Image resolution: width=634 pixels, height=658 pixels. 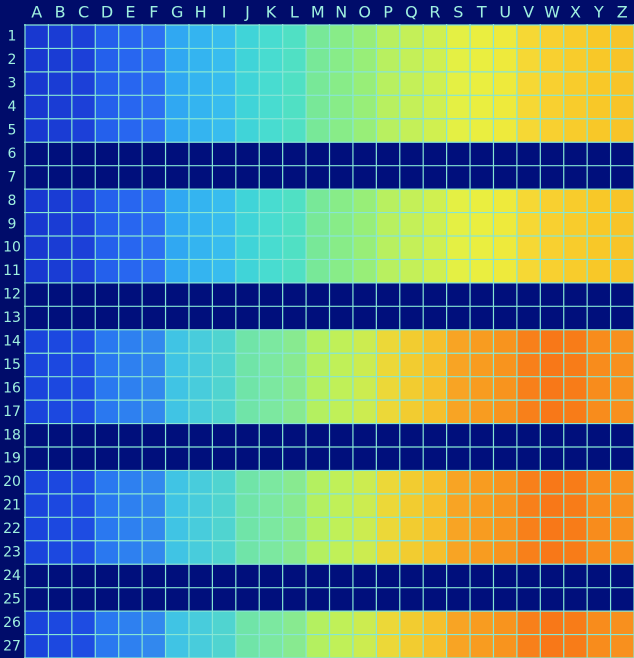 I want to click on row-label: 17, so click(x=12, y=412).